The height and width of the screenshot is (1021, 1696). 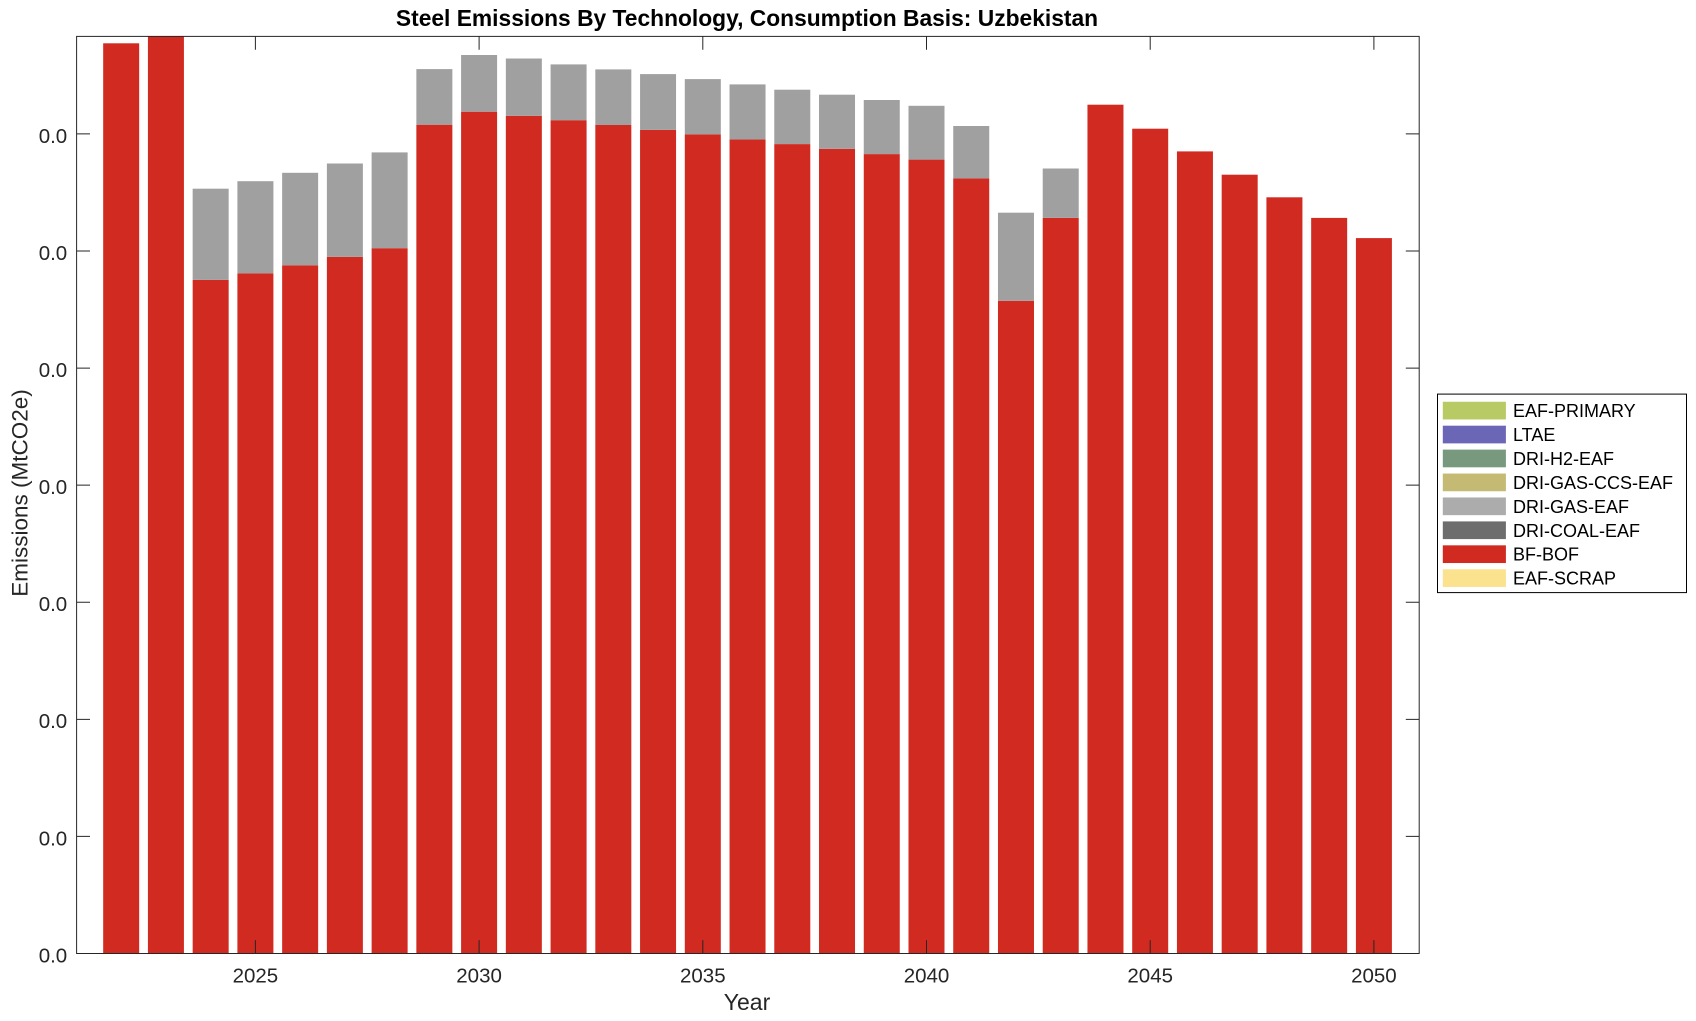 I want to click on svg-text: 2050, so click(x=1374, y=975).